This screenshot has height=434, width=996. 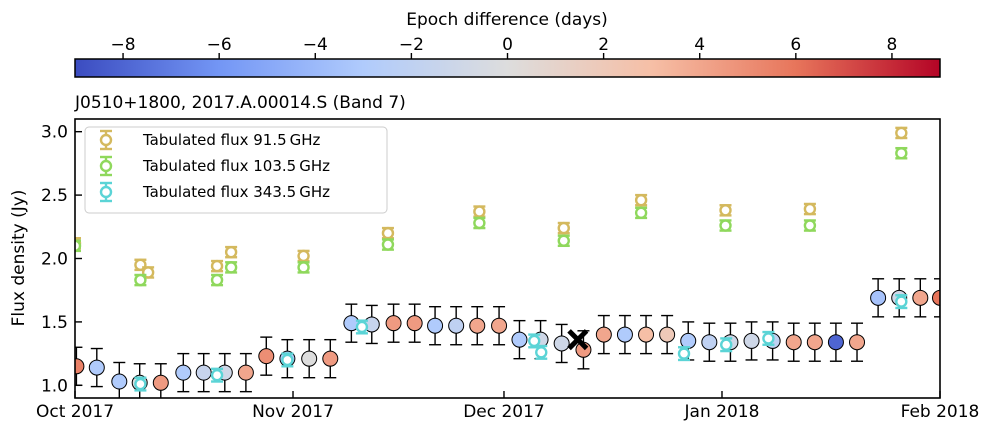 What do you see at coordinates (240, 103) in the screenshot?
I see `chart-title: J0510+1800, 2017.A.00014.S (Band 7)` at bounding box center [240, 103].